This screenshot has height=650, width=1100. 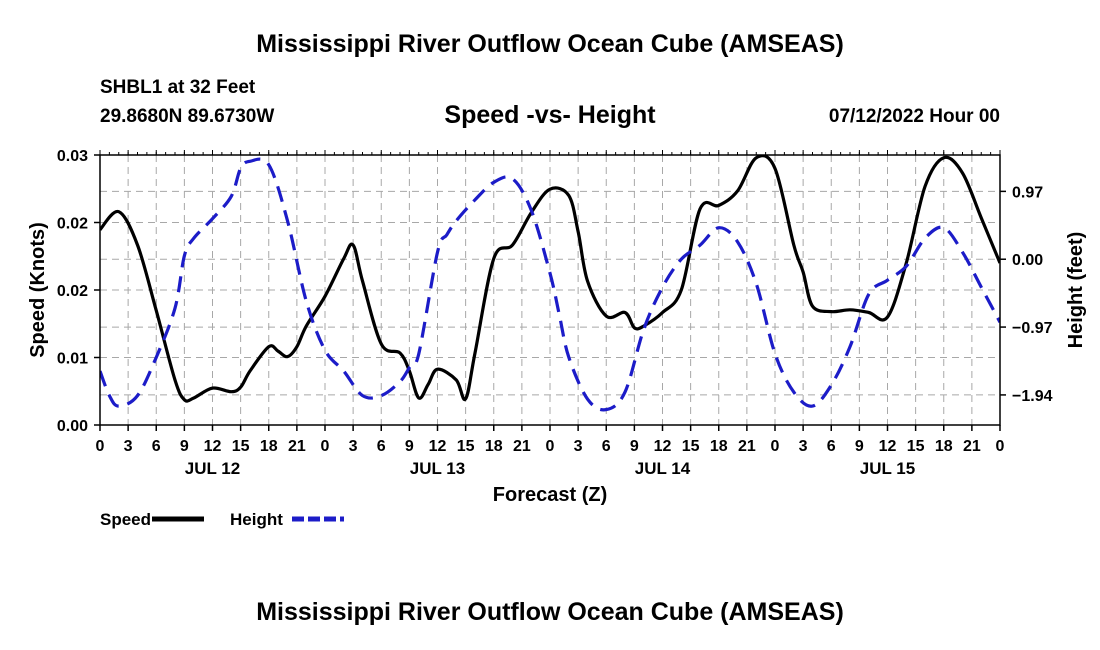 What do you see at coordinates (38, 290) in the screenshot?
I see `y-axis-title: Speed (Knots)` at bounding box center [38, 290].